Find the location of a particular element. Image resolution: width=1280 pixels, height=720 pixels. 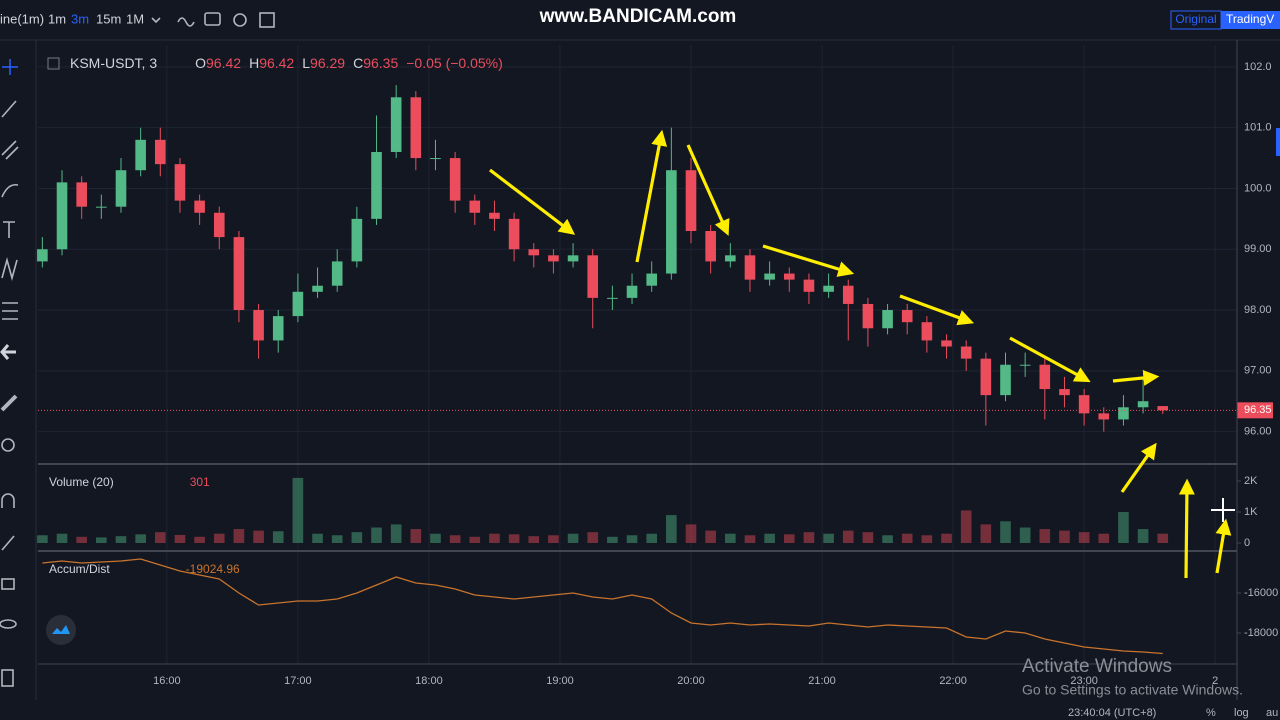

visibility-tool is located at coordinates (8, 624).